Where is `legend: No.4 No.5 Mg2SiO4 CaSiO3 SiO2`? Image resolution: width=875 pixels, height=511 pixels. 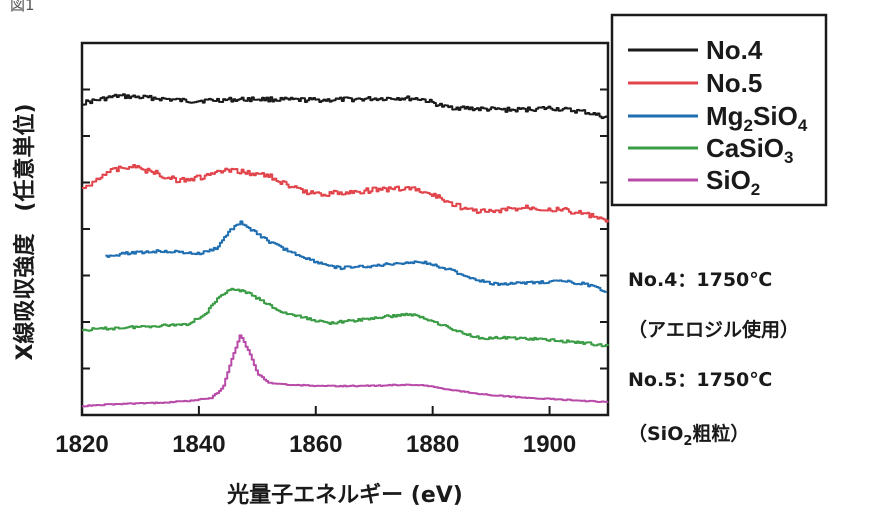
legend: No.4 No.5 Mg2SiO4 CaSiO3 SiO2 is located at coordinates (719, 110).